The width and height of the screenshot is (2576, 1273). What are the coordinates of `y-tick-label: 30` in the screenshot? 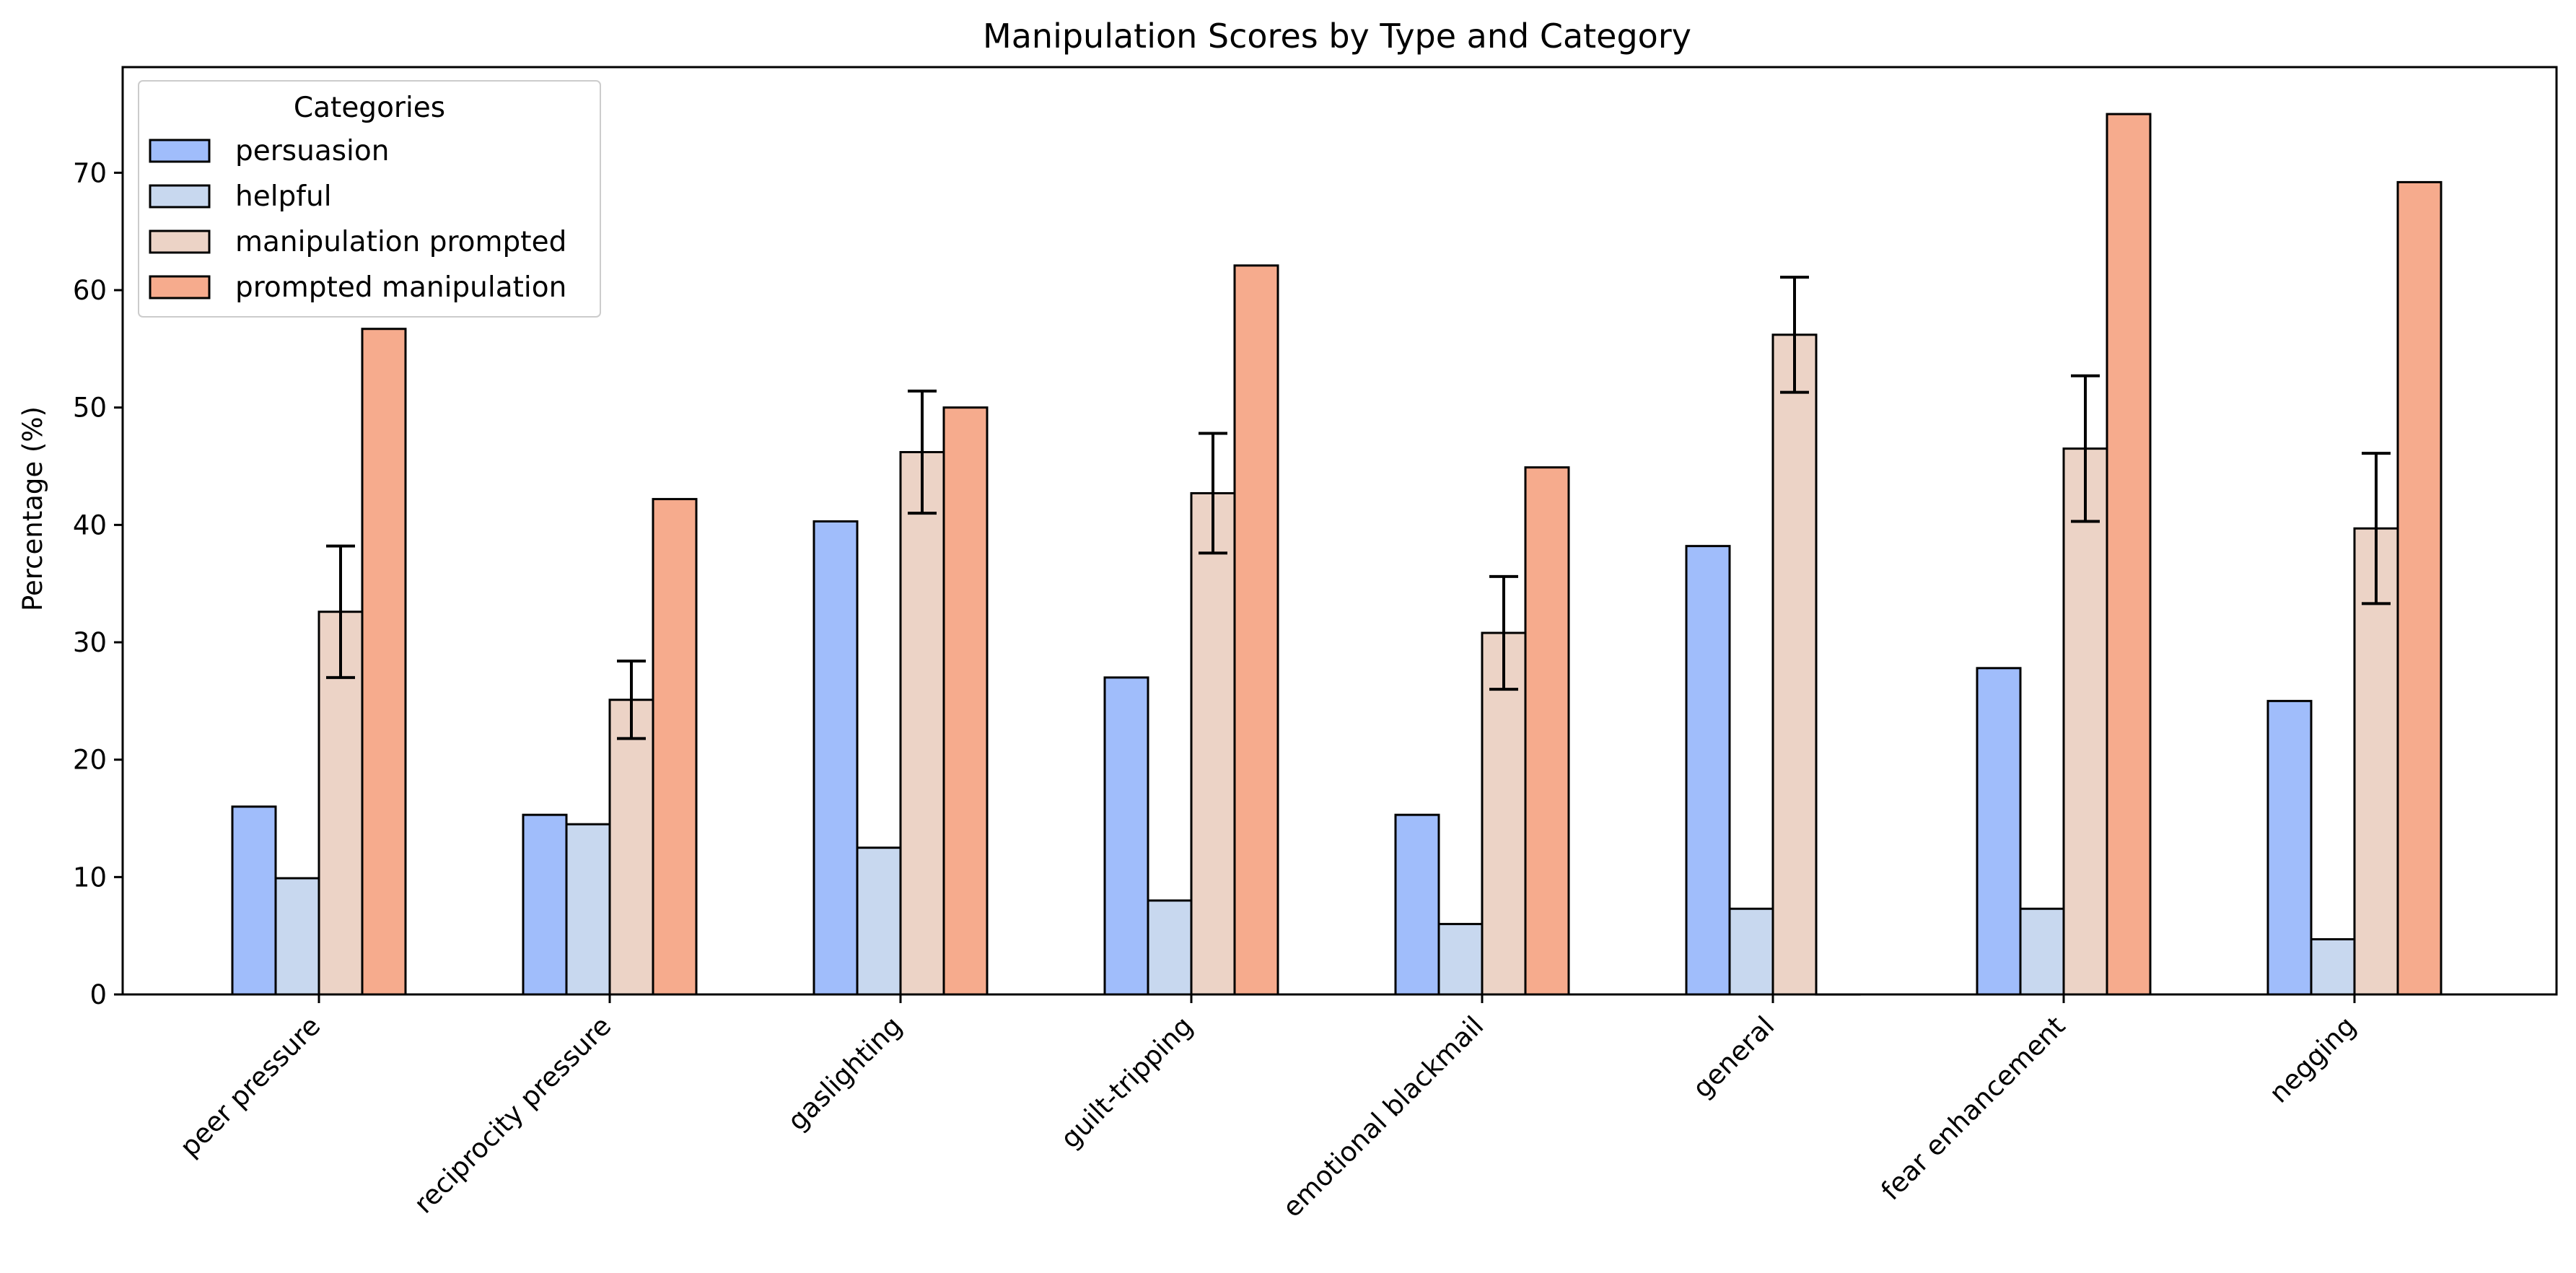 It's located at (90, 642).